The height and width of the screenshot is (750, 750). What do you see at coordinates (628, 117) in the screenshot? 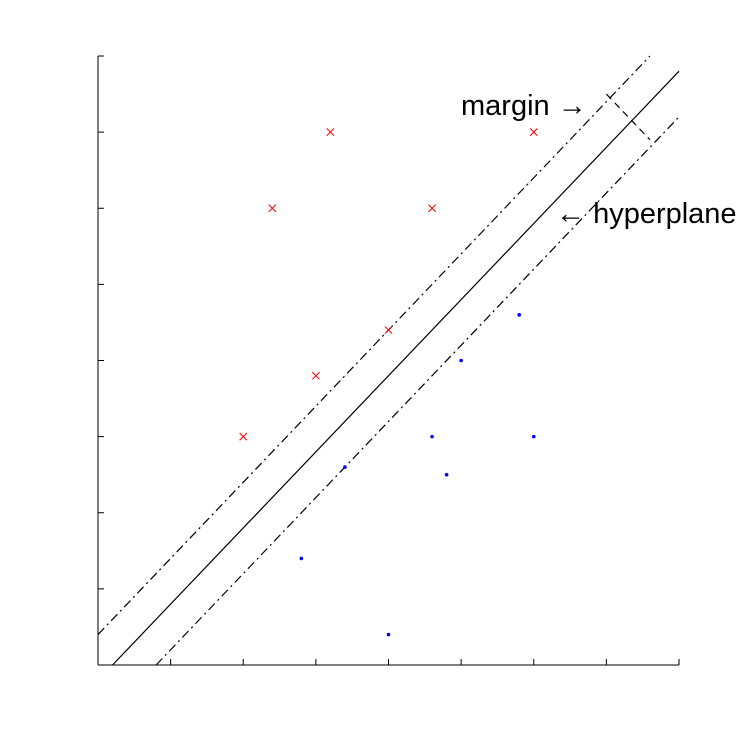
I see `margin-width-line` at bounding box center [628, 117].